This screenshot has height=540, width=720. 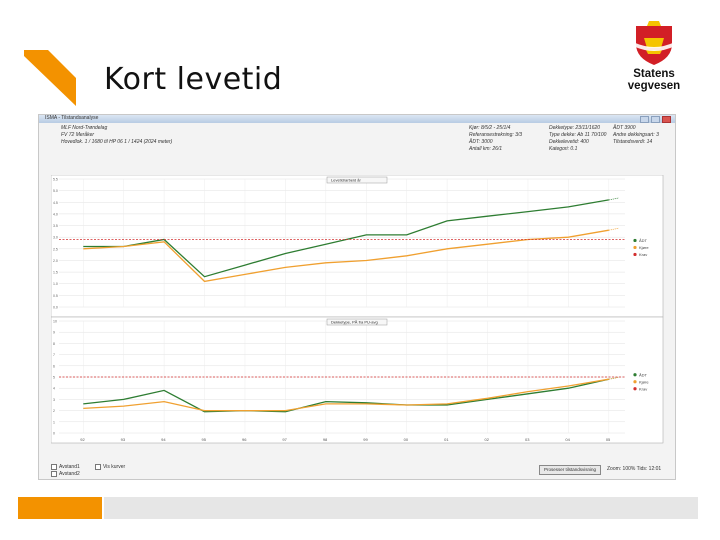 I want to click on info-line: Dekkelevetid: 400, so click(x=569, y=142).